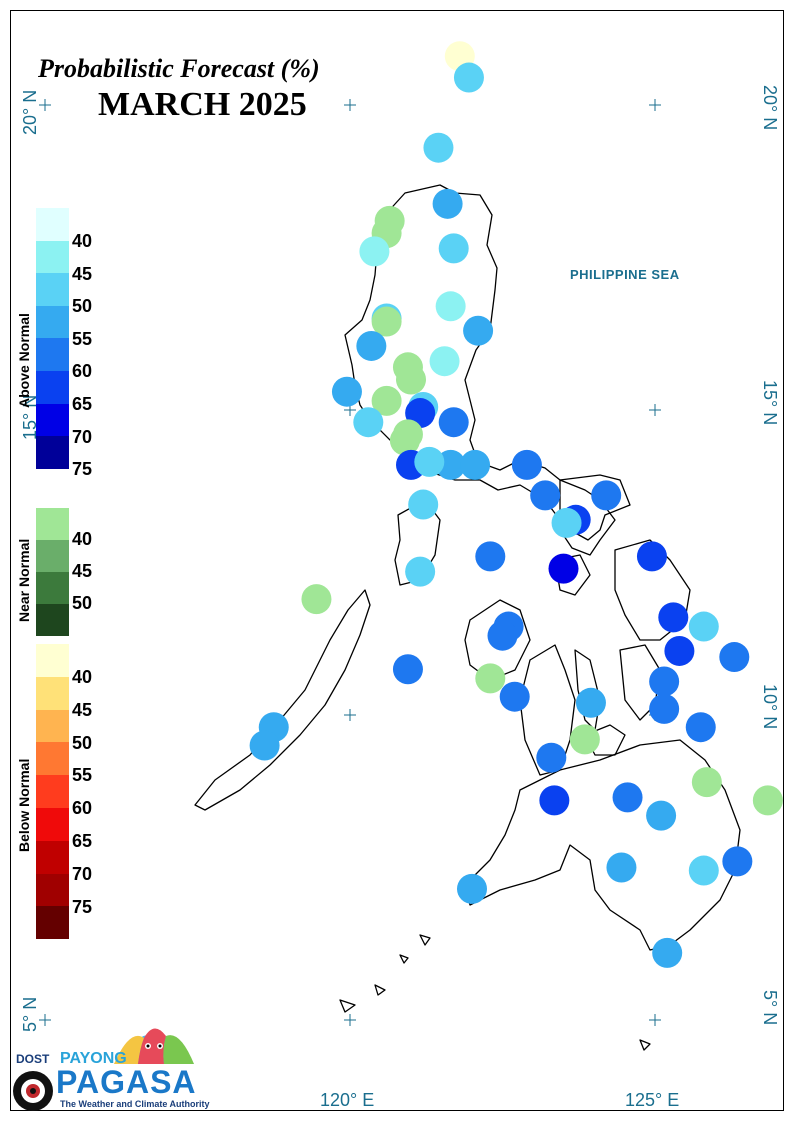 This screenshot has height=1122, width=794. Describe the element at coordinates (770, 108) in the screenshot. I see `lat-label-20n-right: 20° N` at that location.